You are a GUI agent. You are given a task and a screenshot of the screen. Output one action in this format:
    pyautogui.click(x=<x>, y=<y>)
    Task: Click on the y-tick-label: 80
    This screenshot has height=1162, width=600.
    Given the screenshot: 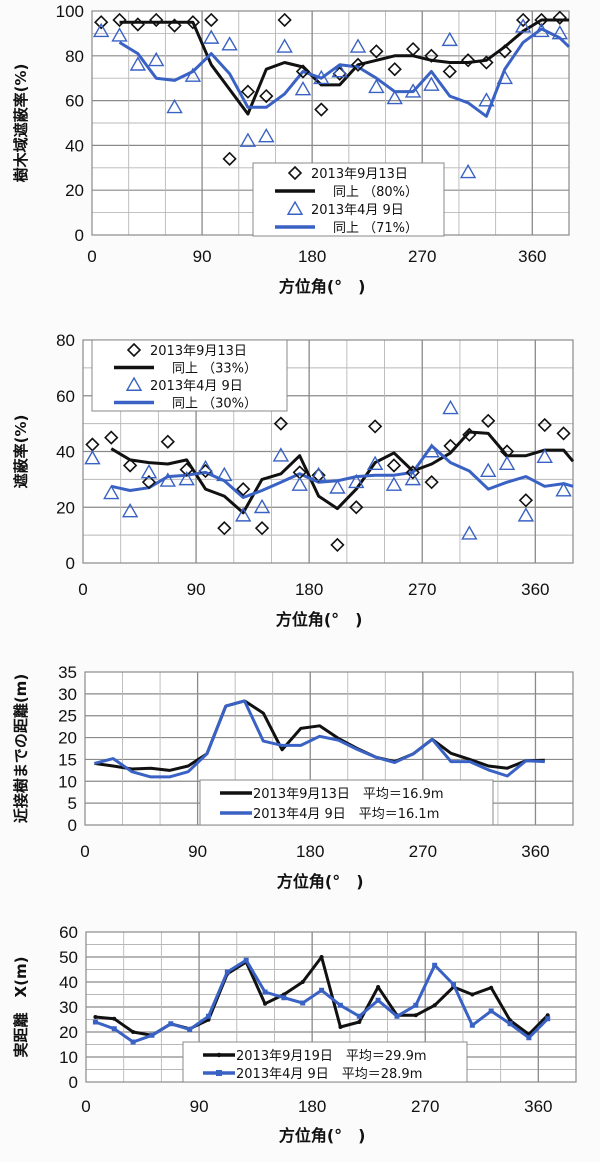 What is the action you would take?
    pyautogui.click(x=65, y=340)
    